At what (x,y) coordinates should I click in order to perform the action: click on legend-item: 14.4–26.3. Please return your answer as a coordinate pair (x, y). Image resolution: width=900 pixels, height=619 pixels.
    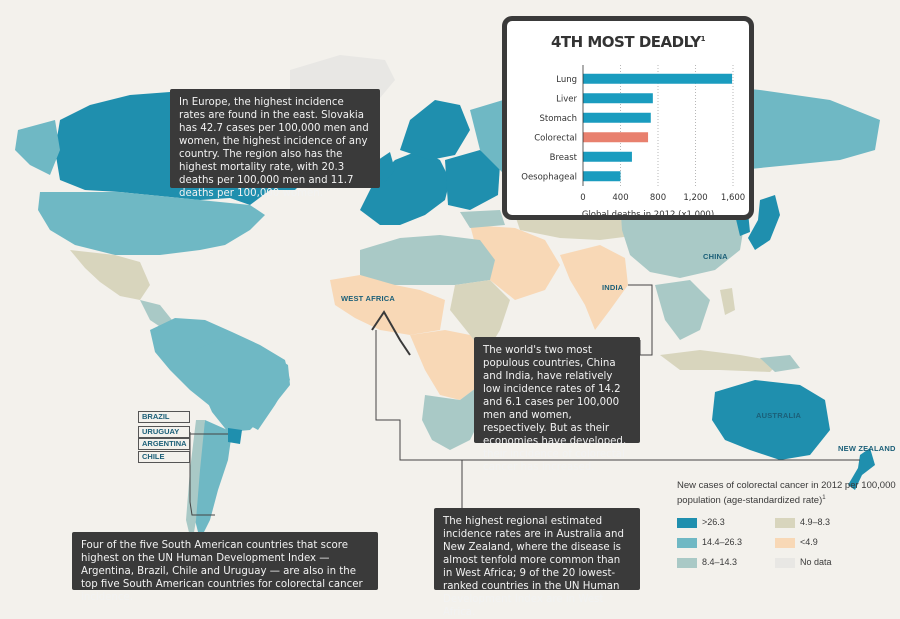
    Looking at the image, I should click on (709, 542).